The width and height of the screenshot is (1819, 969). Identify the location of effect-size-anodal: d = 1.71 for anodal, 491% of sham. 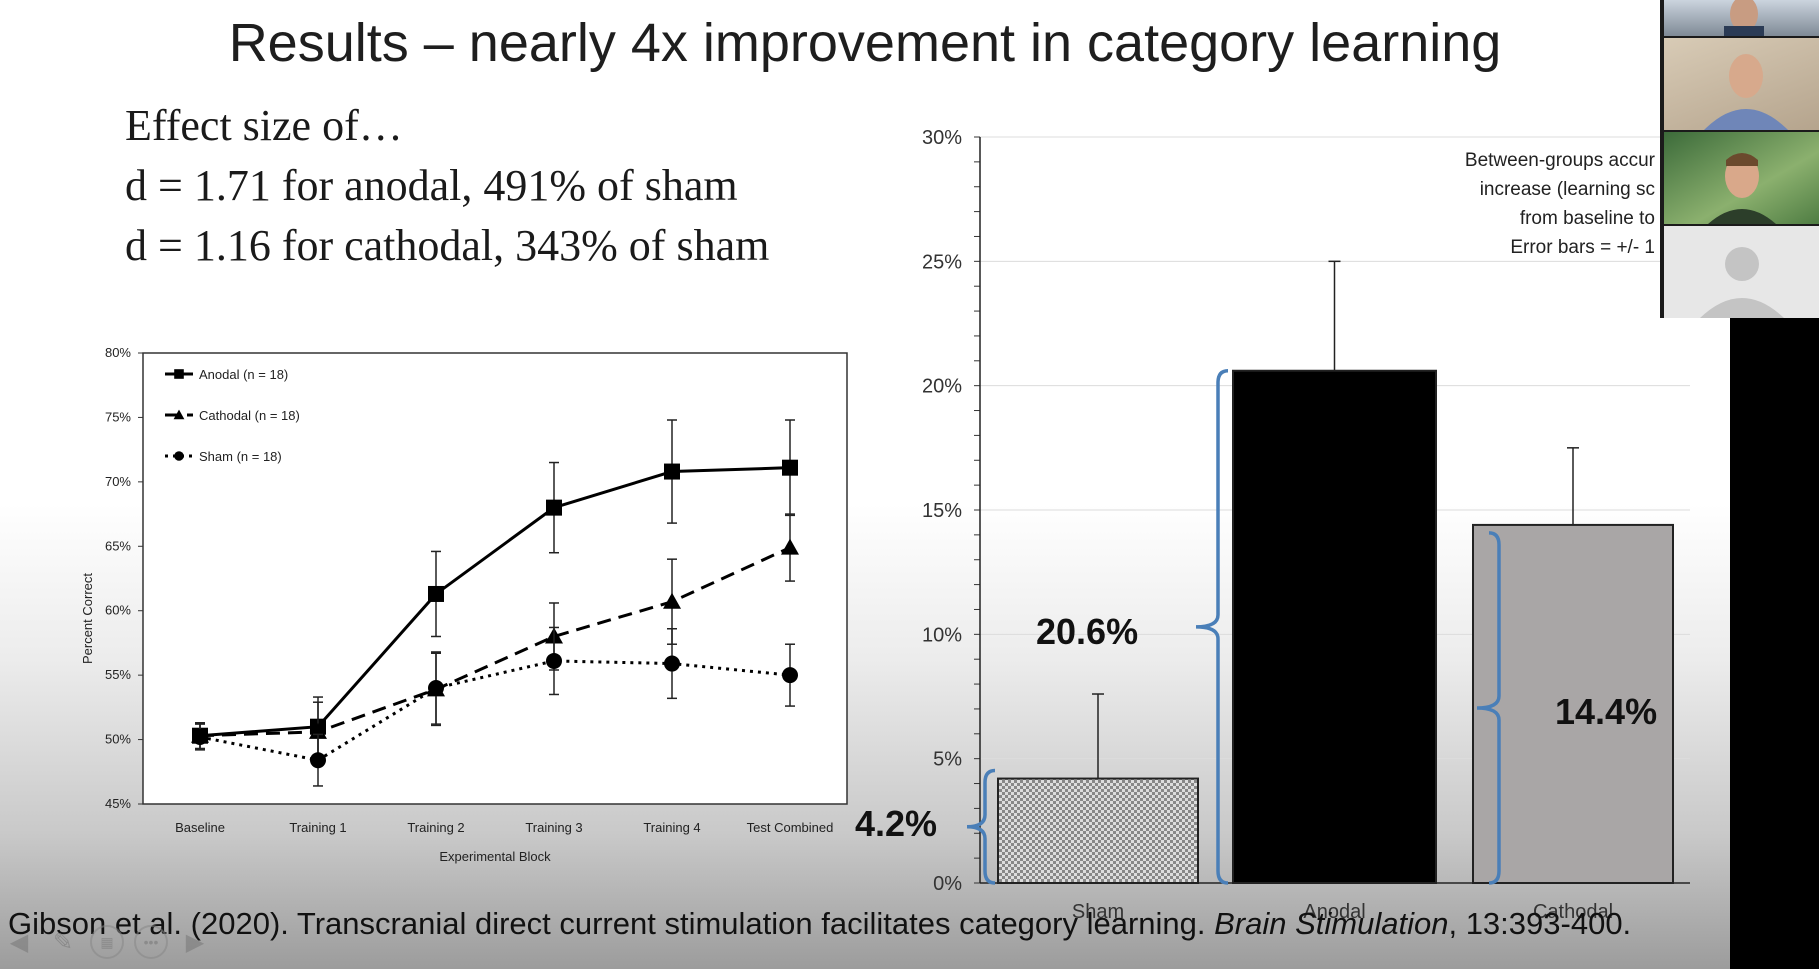
(431, 185).